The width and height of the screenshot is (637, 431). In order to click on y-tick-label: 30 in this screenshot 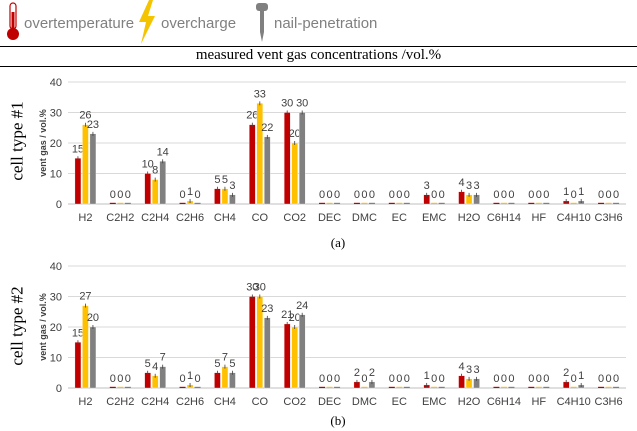, I will do `click(56, 298)`.